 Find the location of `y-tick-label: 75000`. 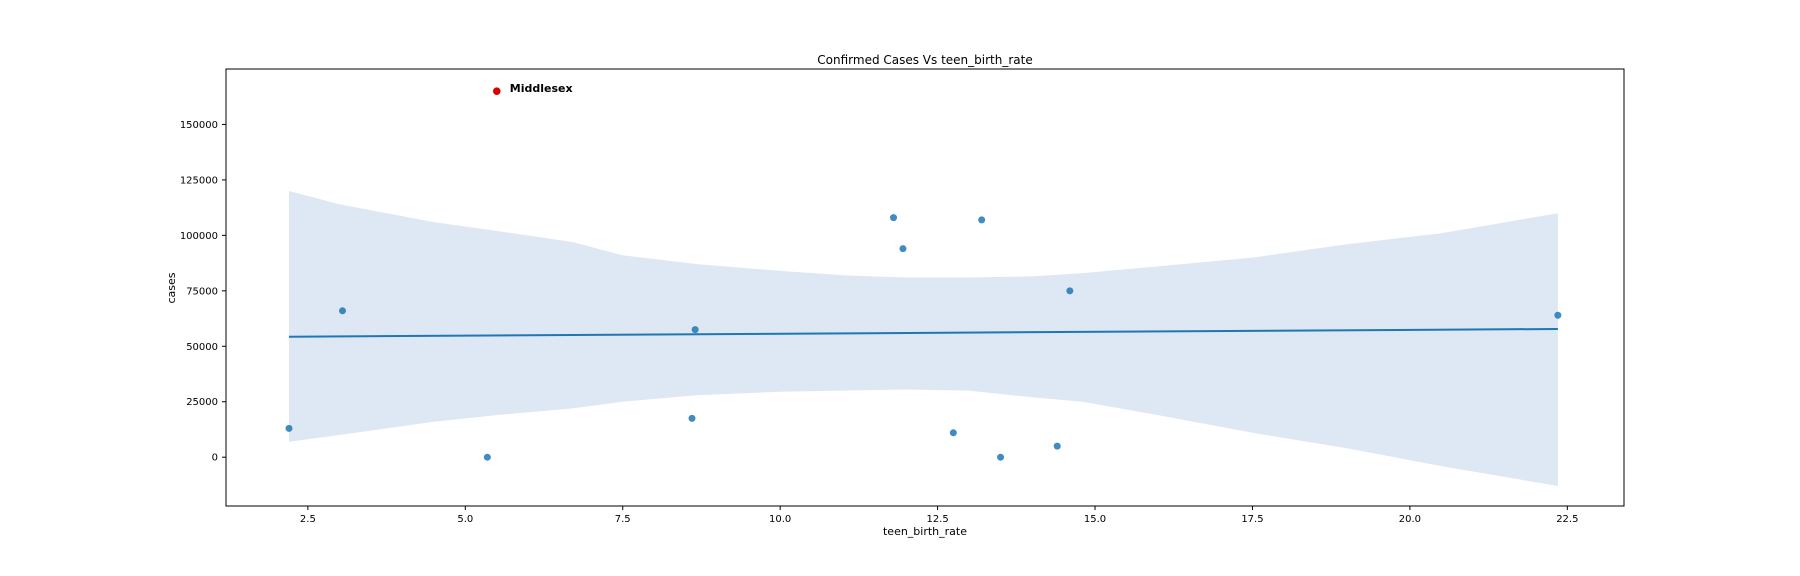

y-tick-label: 75000 is located at coordinates (202, 291).